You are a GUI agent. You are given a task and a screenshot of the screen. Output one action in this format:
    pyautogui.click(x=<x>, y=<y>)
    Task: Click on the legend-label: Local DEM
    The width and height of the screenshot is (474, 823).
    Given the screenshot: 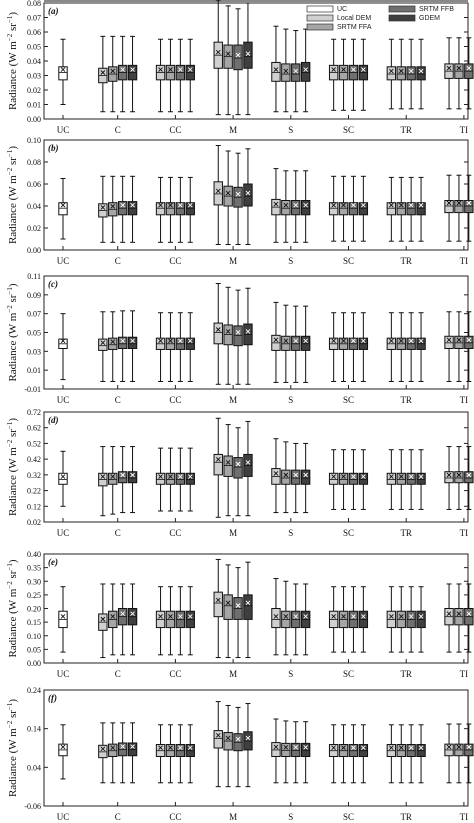 What is the action you would take?
    pyautogui.click(x=354, y=18)
    